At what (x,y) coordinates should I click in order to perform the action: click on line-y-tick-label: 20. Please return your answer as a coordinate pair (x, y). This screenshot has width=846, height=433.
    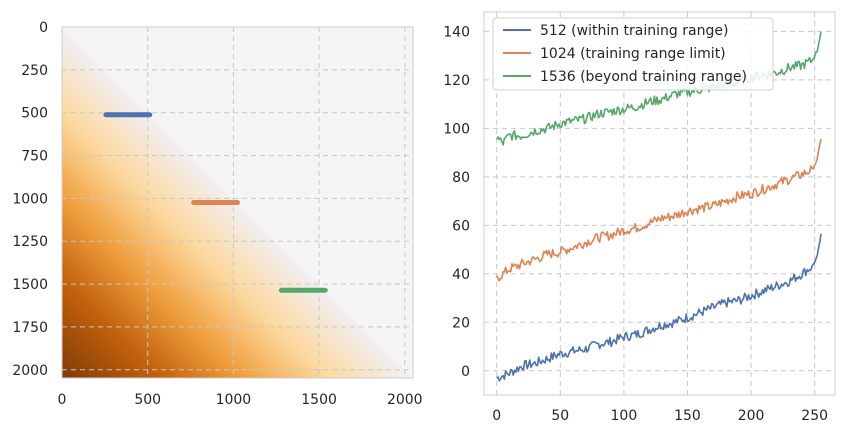
    Looking at the image, I should click on (461, 323).